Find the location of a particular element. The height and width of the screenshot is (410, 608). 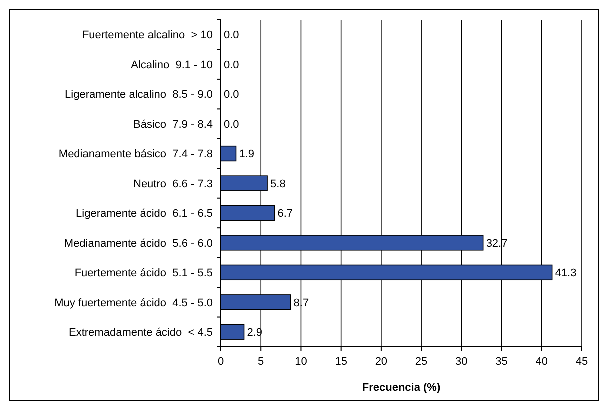

x-tick-label: 15 is located at coordinates (341, 362).